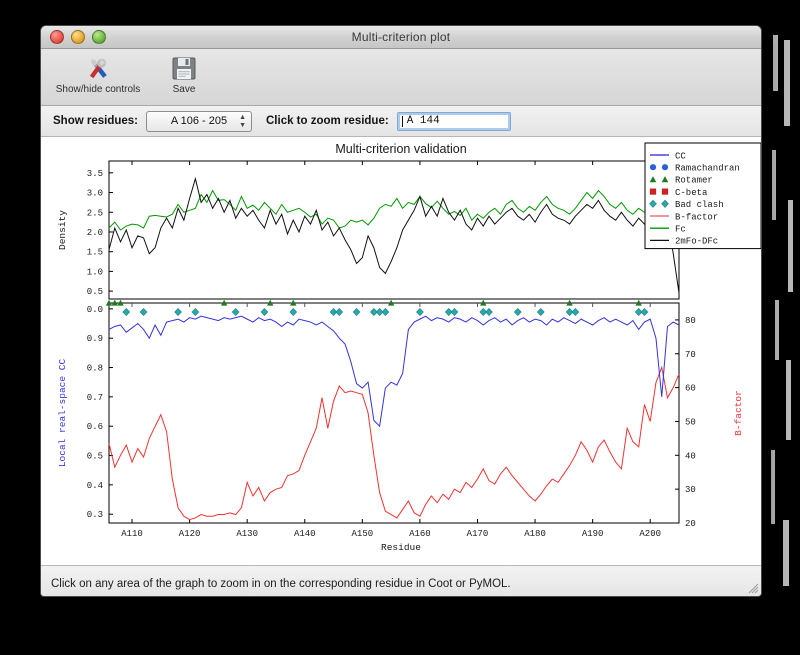  I want to click on residue-tick-label: A120, so click(190, 534).